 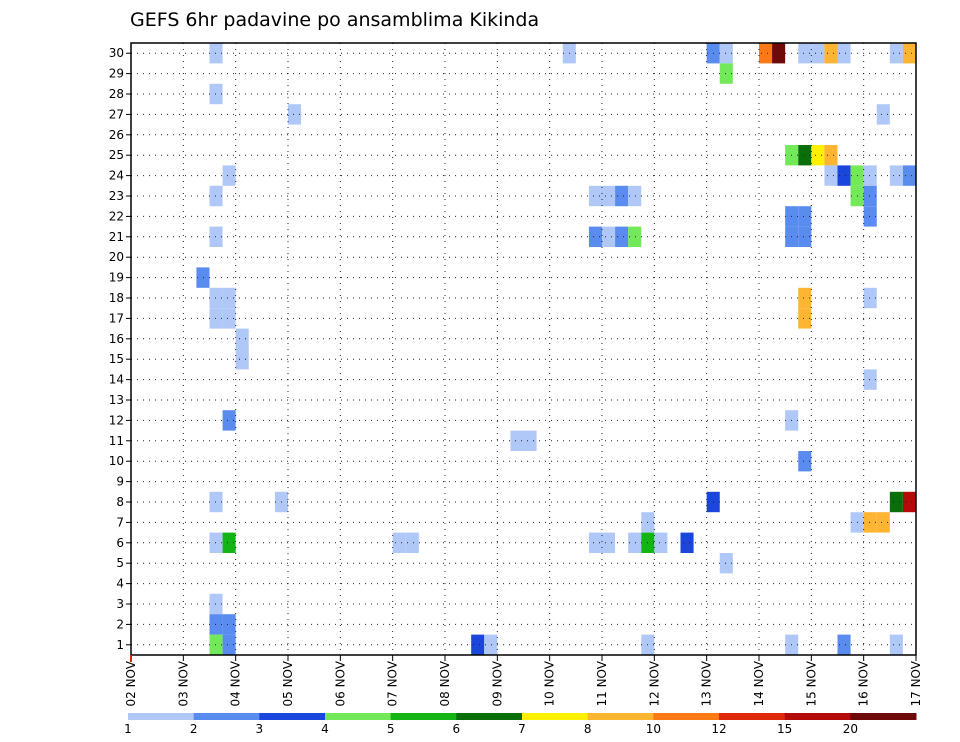 I want to click on color-legend: 1 2 3 4 5 6 7 8 10 12 15 20, so click(x=520, y=724).